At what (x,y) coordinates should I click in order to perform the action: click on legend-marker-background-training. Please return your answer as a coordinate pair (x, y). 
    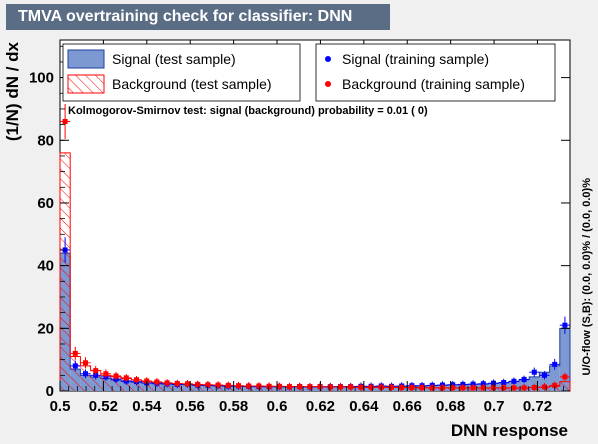
    Looking at the image, I should click on (328, 84).